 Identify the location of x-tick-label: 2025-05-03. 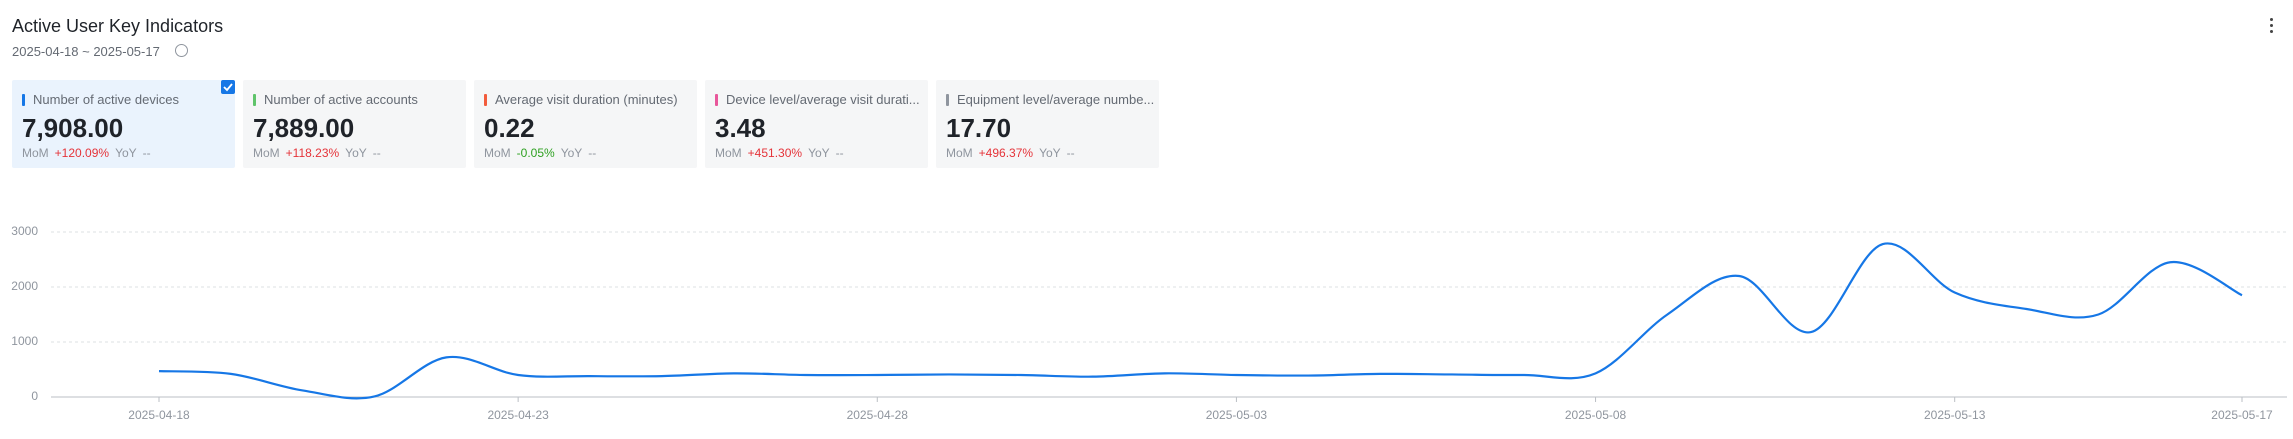
(1237, 415).